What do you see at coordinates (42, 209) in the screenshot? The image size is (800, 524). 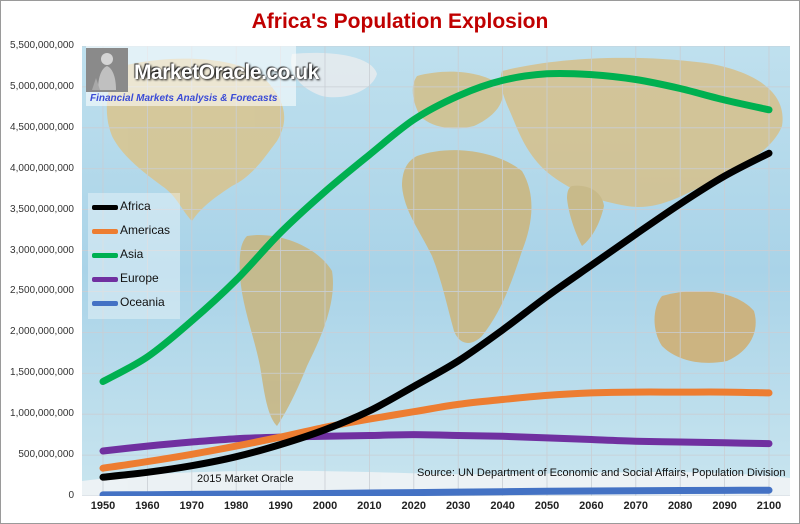 I see `y-tick-label: 3,500,000,000` at bounding box center [42, 209].